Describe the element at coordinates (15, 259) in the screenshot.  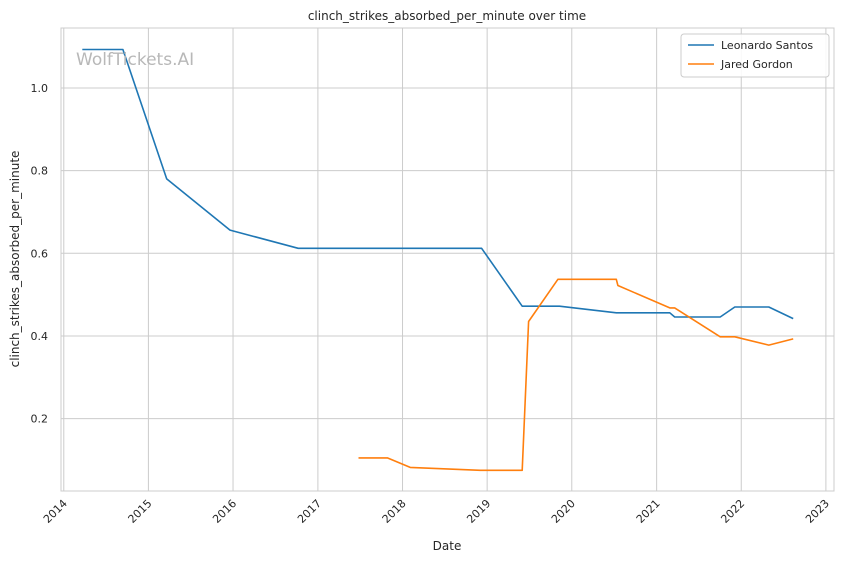
I see `y-axis-label: clinch_strikes_absorbed_per_minute` at that location.